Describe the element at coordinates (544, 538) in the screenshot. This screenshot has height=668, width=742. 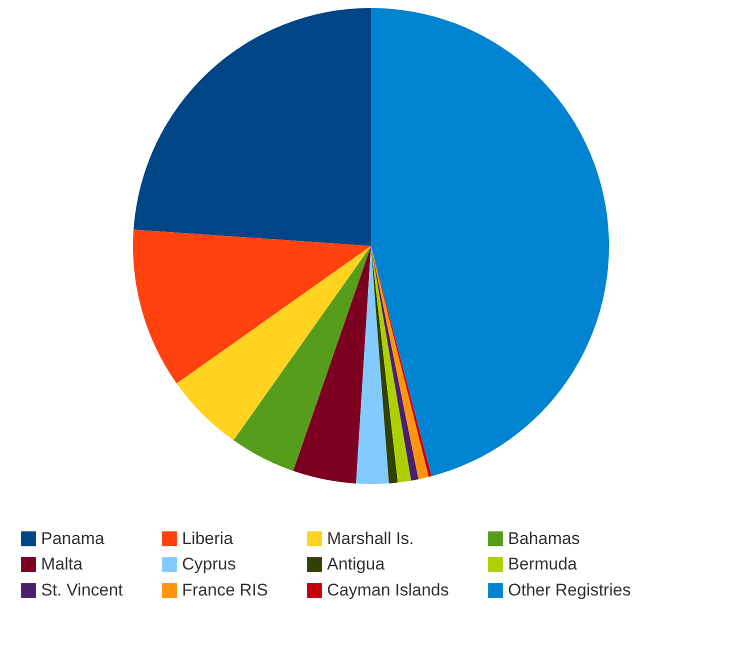
I see `legend-label: Bahamas` at that location.